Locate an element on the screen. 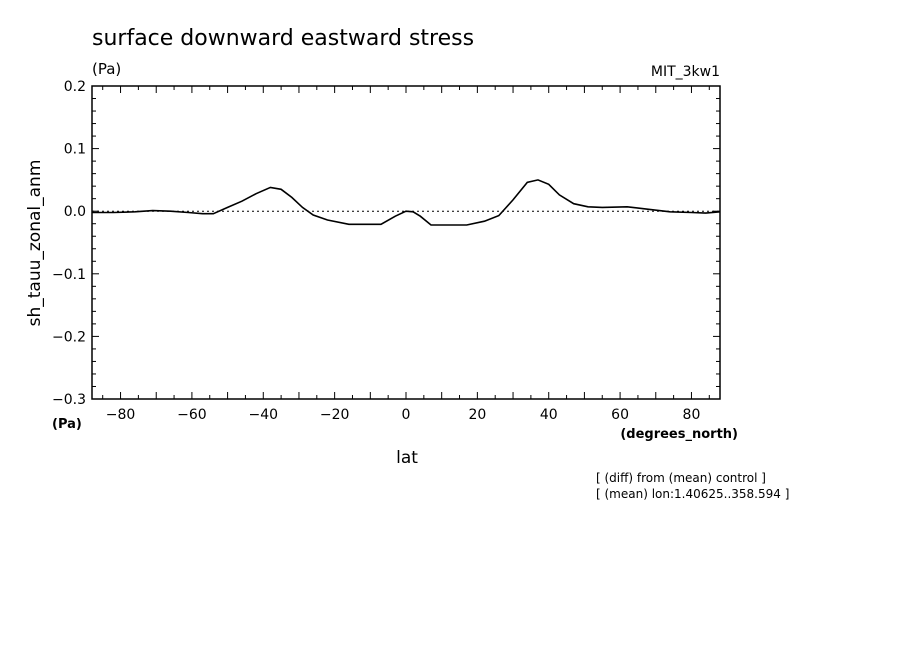 The height and width of the screenshot is (654, 904). x-tick-labels: −80 −60 −40 −20 0 20 40 60 80 is located at coordinates (403, 415).